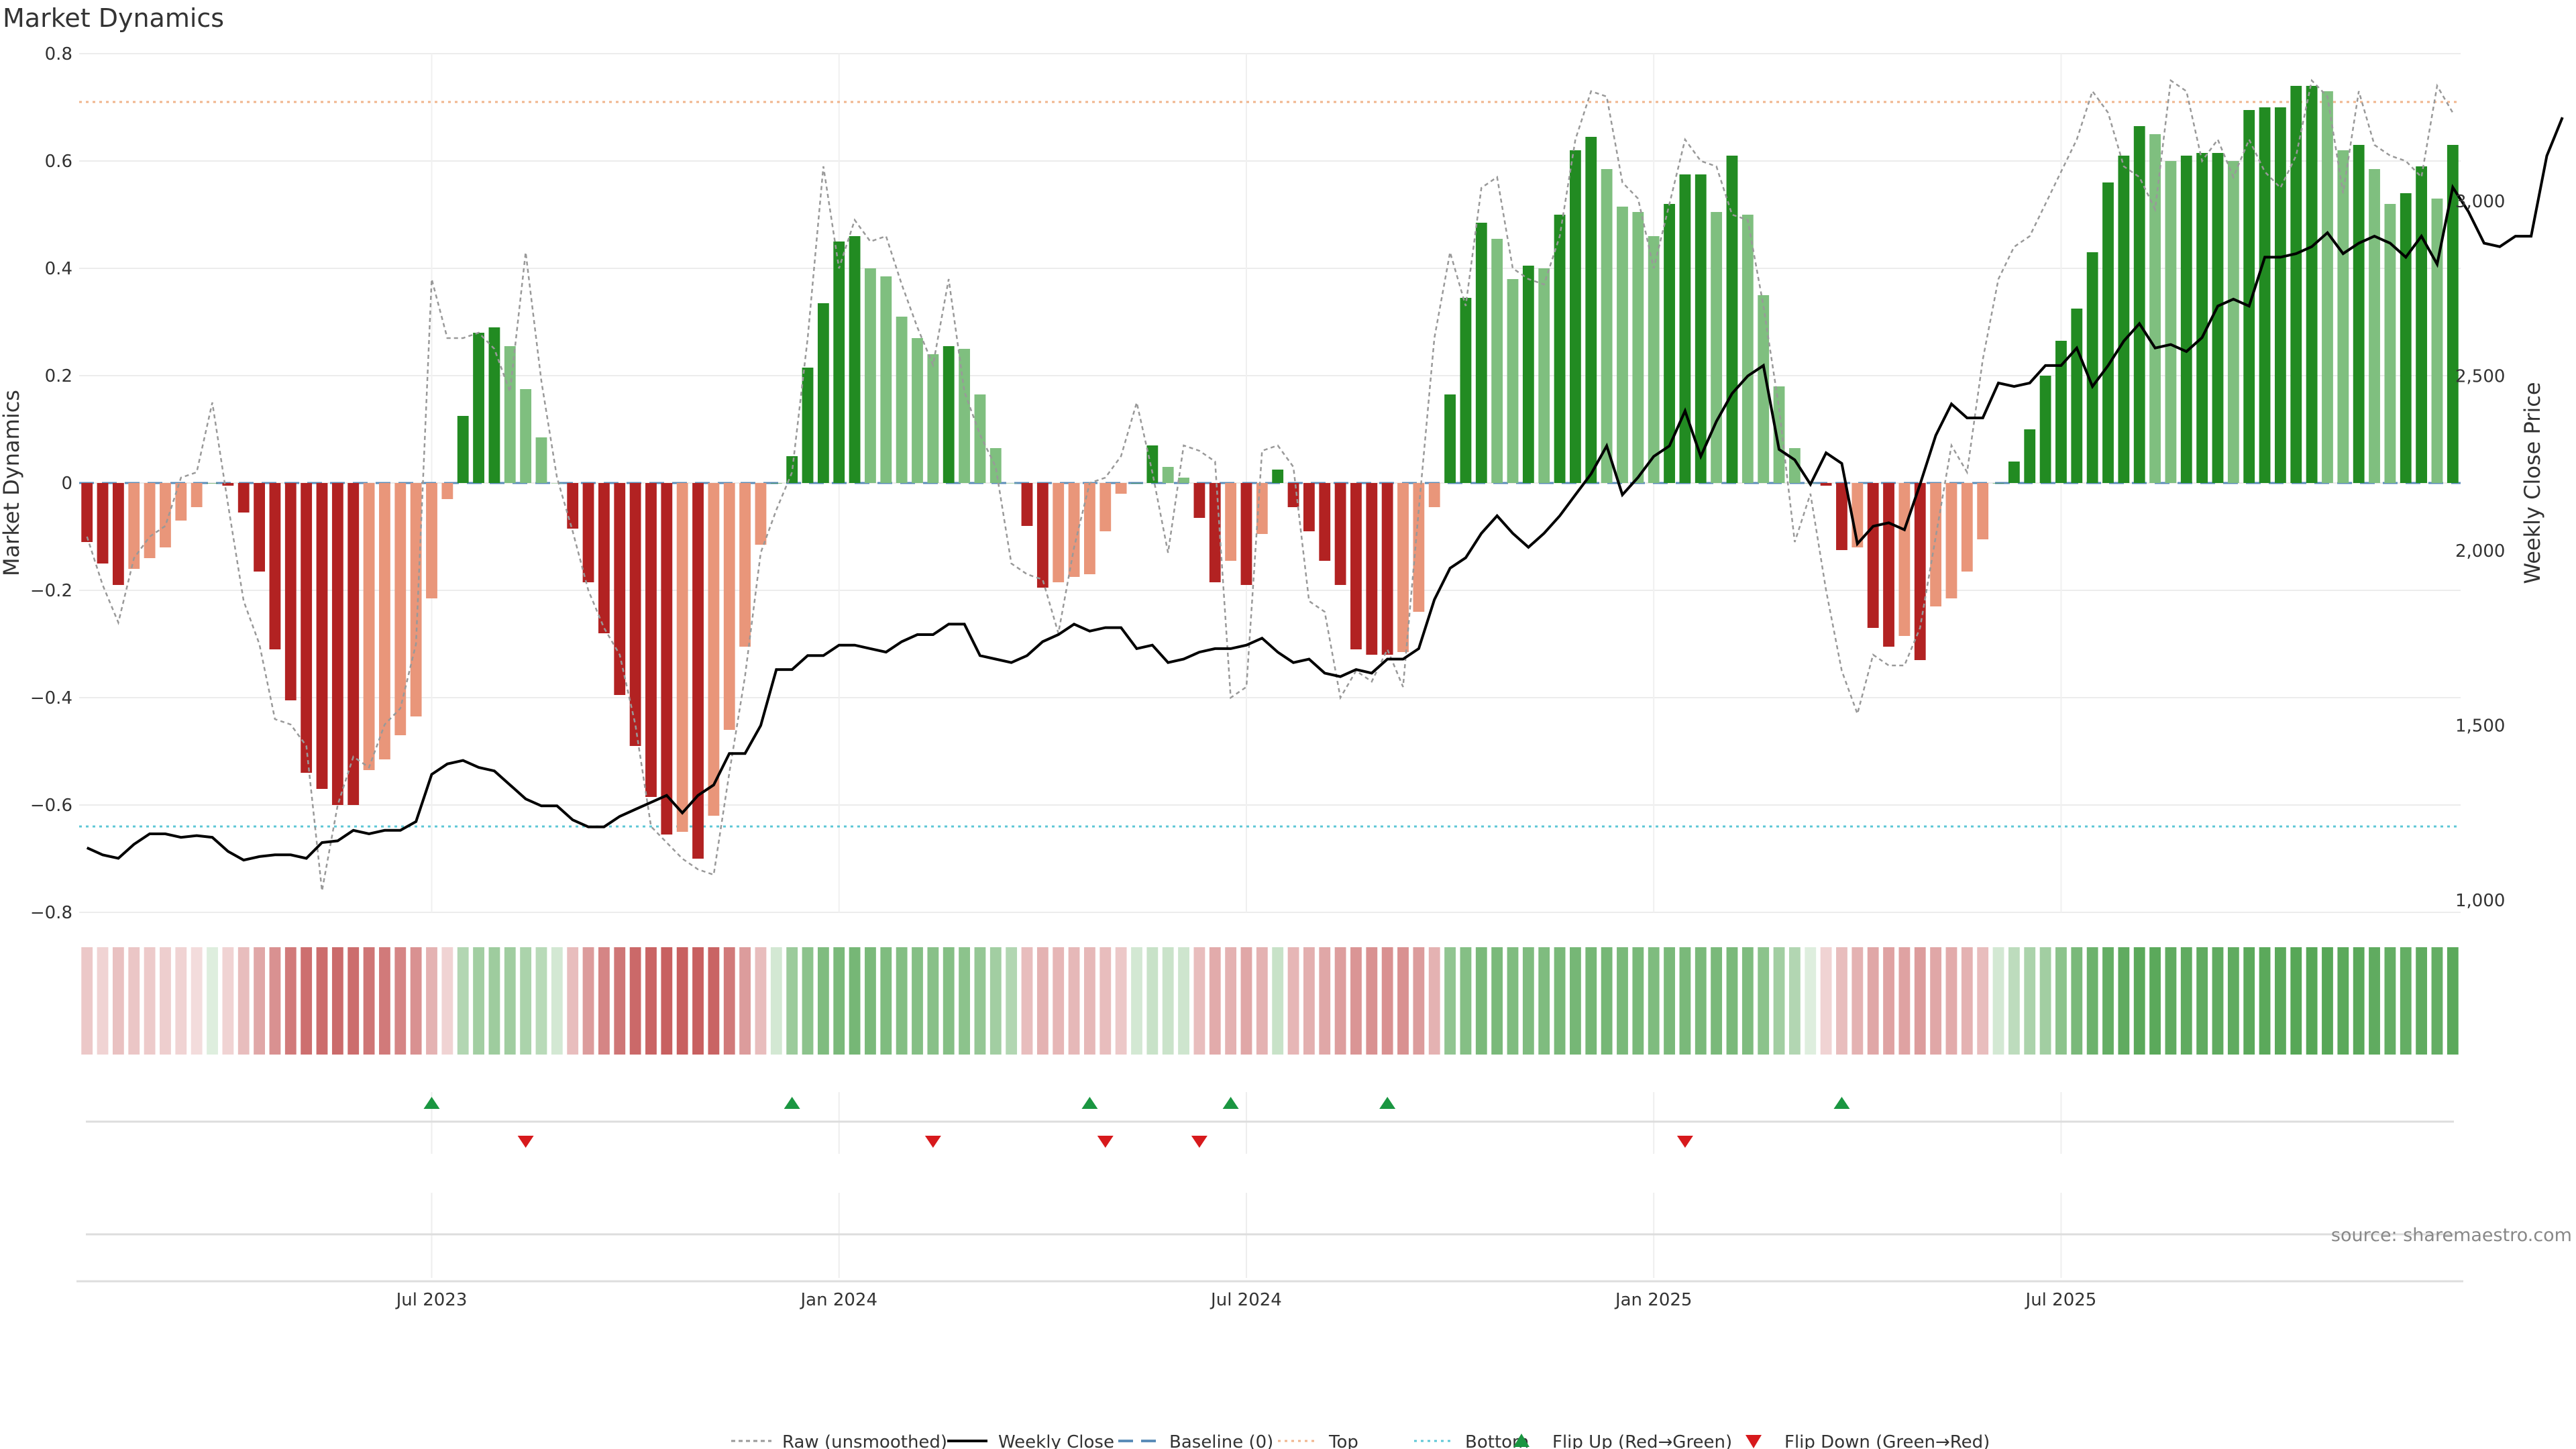  I want to click on source-note: source: sharemaestro.com, so click(2451, 1235).